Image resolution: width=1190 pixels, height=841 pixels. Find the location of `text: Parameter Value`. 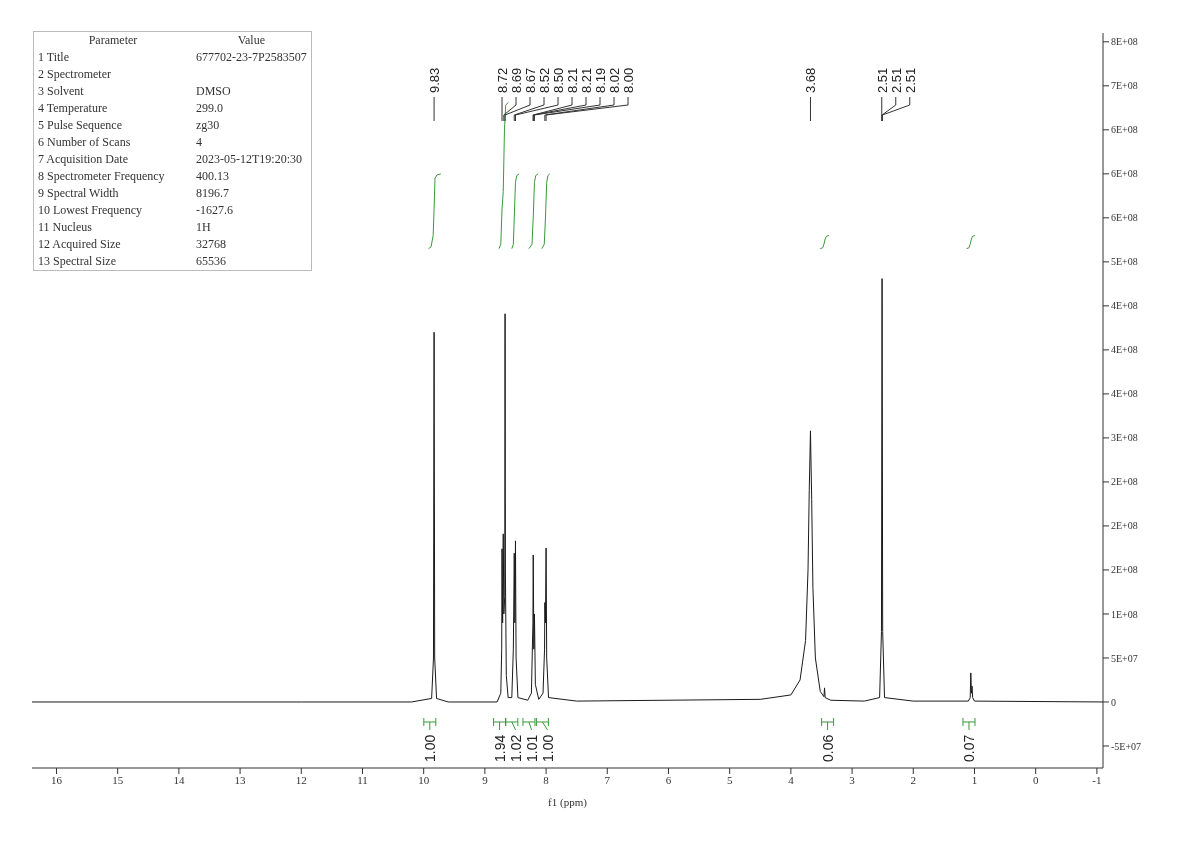

text: Parameter Value is located at coordinates (176, 40).